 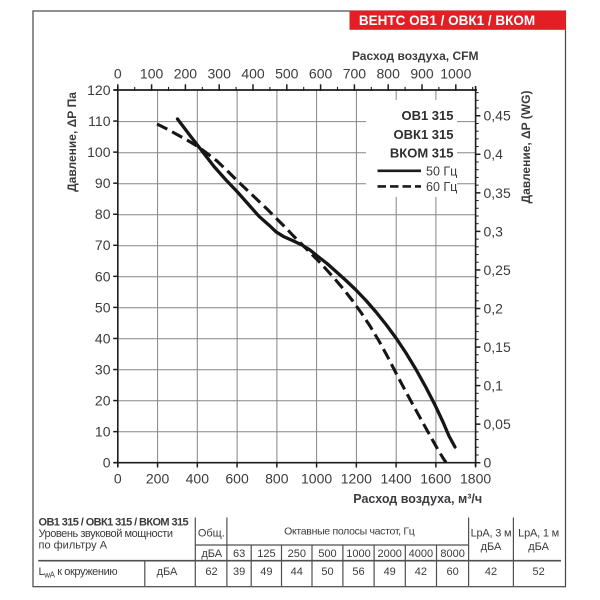 What do you see at coordinates (494, 231) in the screenshot?
I see `svg-text: 0,3` at bounding box center [494, 231].